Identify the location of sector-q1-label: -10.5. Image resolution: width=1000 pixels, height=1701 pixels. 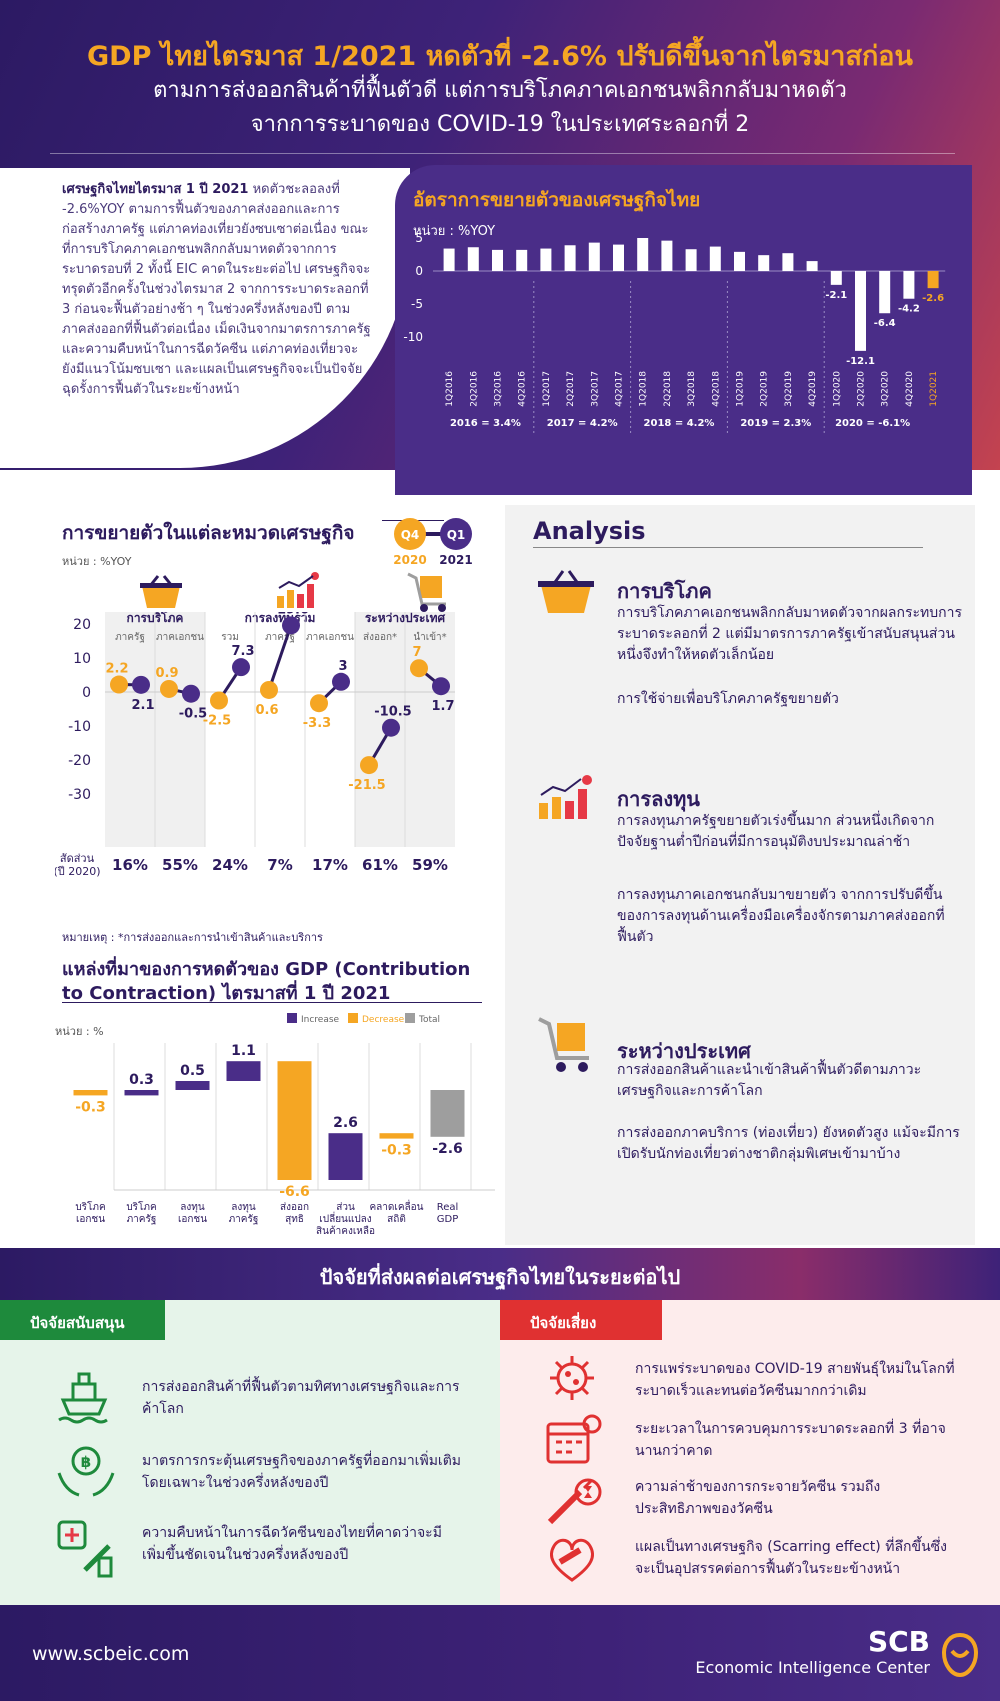
(392, 712).